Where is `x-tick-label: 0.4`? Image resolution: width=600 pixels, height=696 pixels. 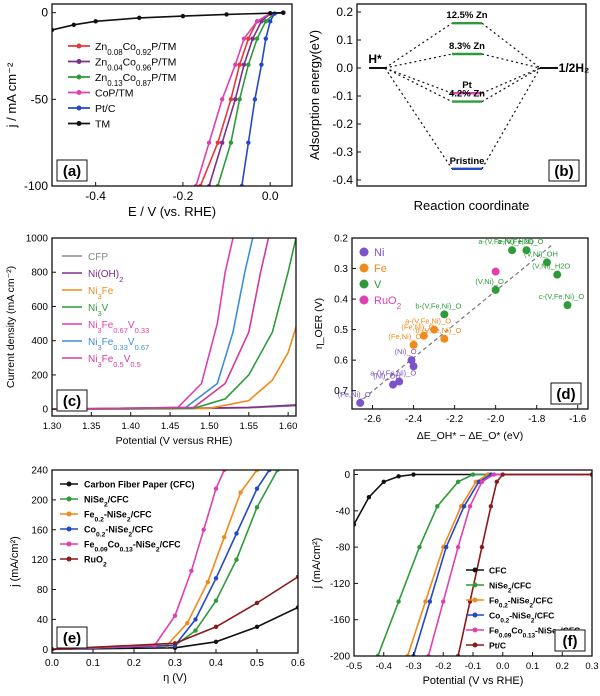 x-tick-label: 0.4 is located at coordinates (216, 663).